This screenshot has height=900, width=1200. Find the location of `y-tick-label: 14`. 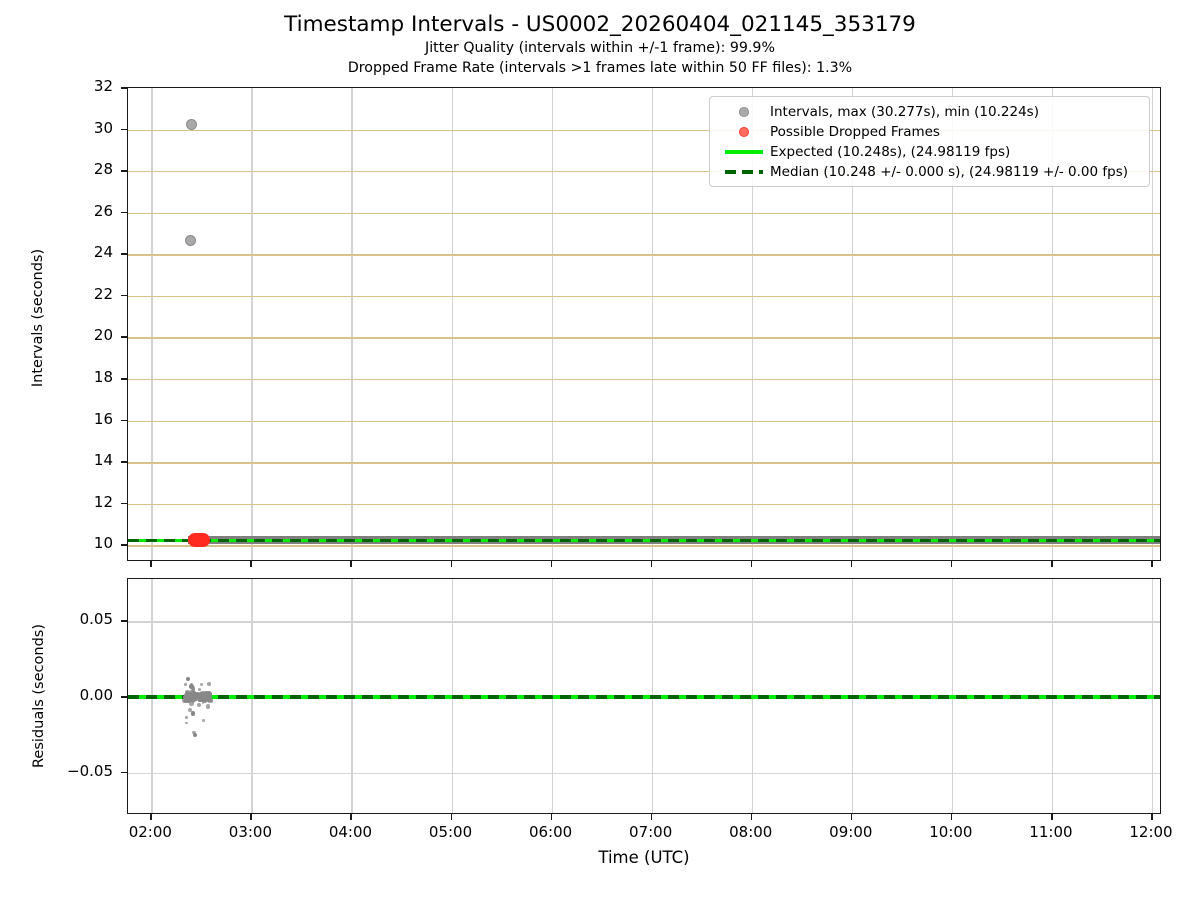

y-tick-label: 14 is located at coordinates (103, 460).